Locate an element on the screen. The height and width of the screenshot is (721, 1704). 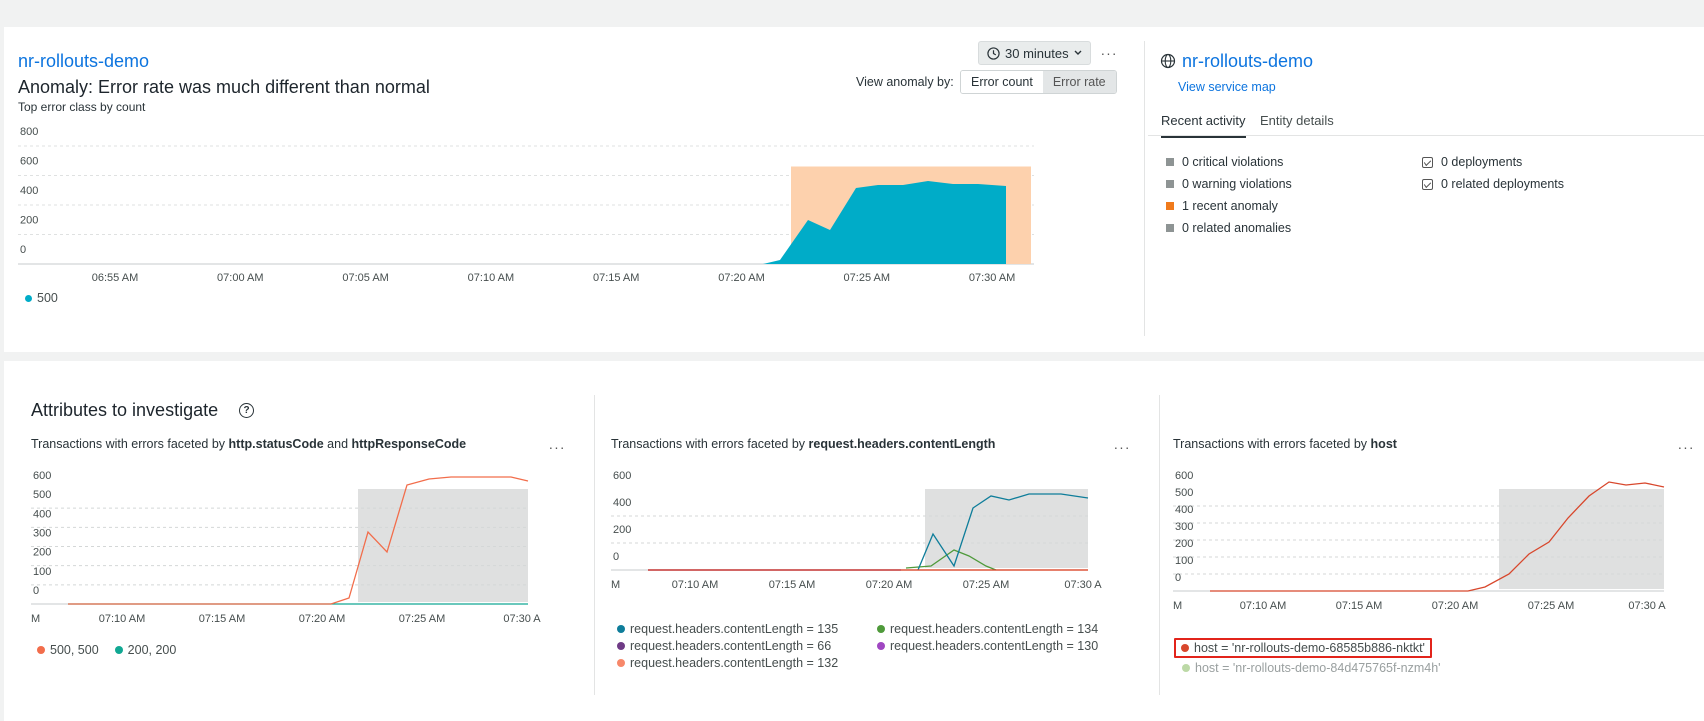
stat-deployments: 0 deployments is located at coordinates (1493, 162).